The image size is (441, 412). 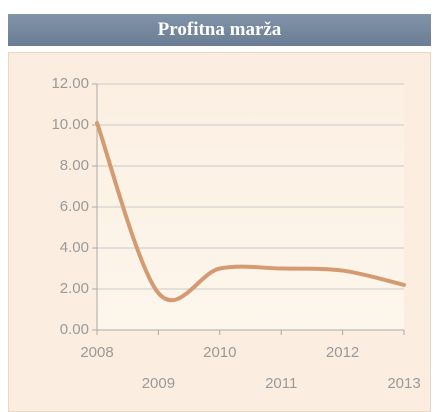 What do you see at coordinates (70, 83) in the screenshot?
I see `y-tick-label: 12.00` at bounding box center [70, 83].